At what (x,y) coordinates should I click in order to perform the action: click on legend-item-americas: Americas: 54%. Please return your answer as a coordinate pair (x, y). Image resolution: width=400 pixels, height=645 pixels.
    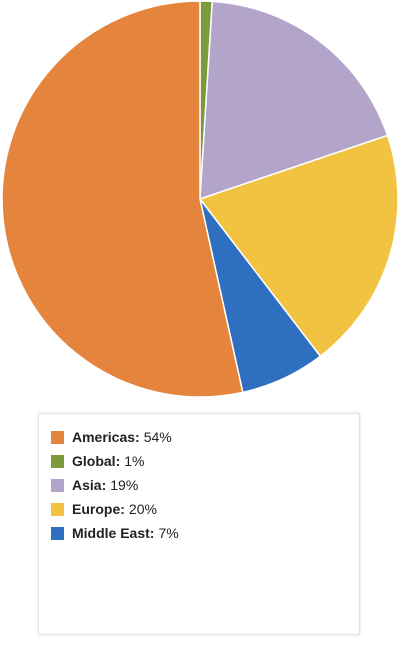
    Looking at the image, I should click on (205, 437).